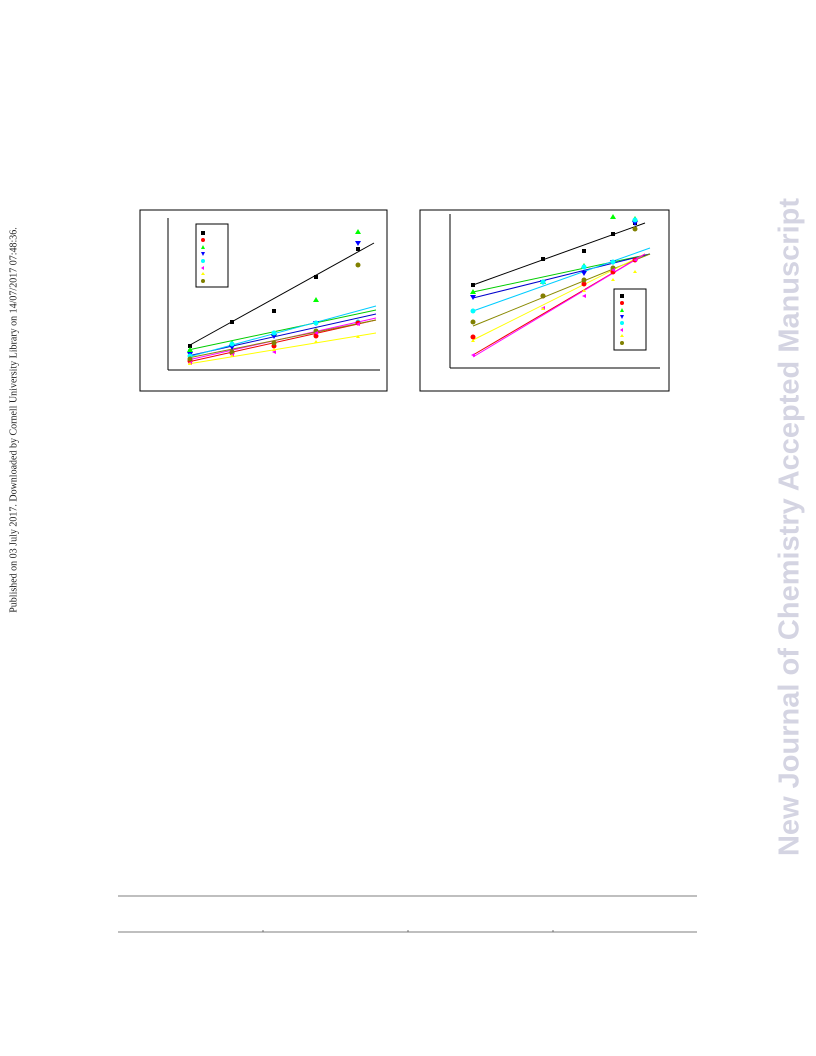  I want to click on table-rules, so click(407, 914).